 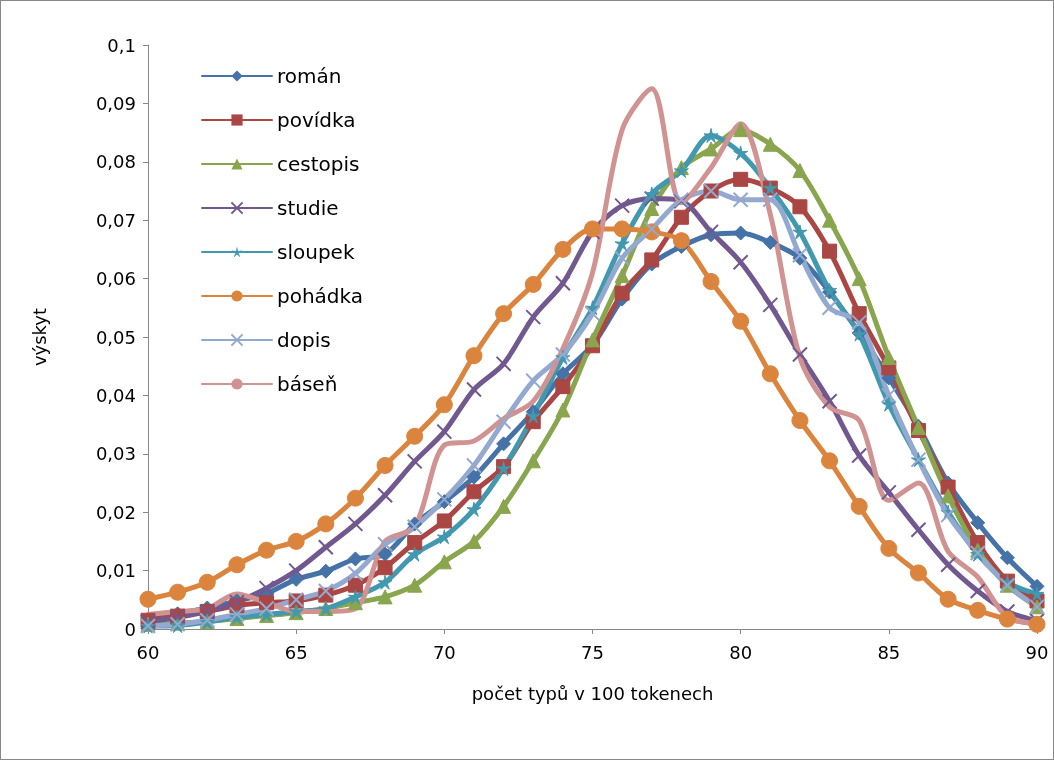 What do you see at coordinates (130, 629) in the screenshot?
I see `y-tick-label: 0` at bounding box center [130, 629].